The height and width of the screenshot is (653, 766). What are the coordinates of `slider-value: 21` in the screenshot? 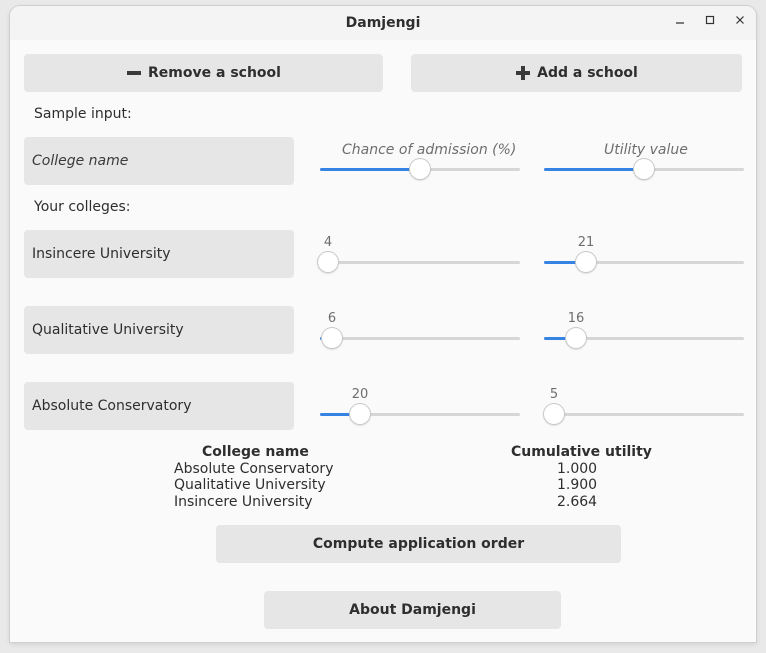 It's located at (586, 242).